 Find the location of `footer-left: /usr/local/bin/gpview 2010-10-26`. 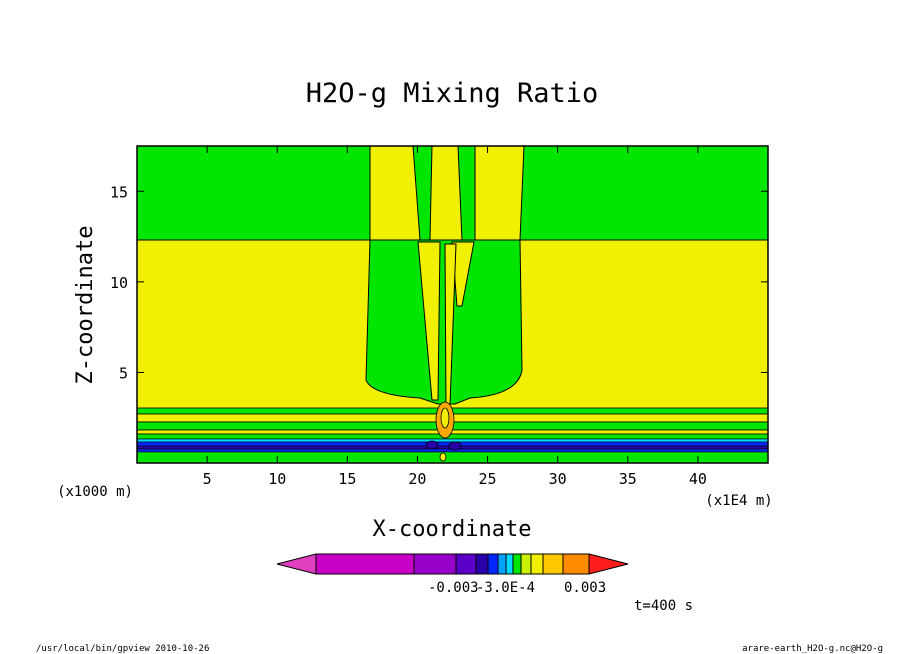

footer-left: /usr/local/bin/gpview 2010-10-26 is located at coordinates (122, 649).